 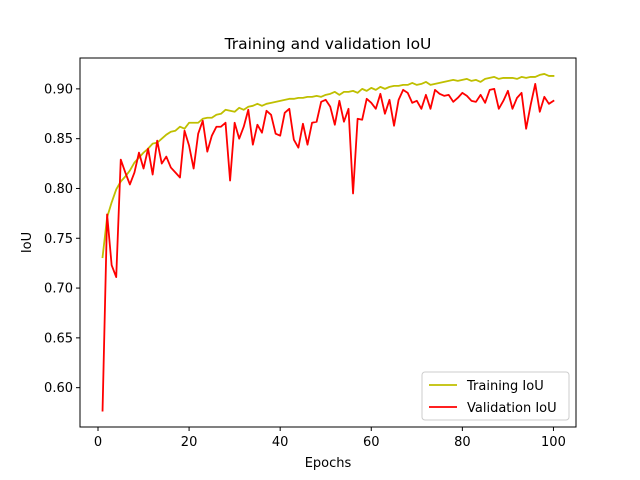 I want to click on y-tick-label: 0.65, so click(x=58, y=338).